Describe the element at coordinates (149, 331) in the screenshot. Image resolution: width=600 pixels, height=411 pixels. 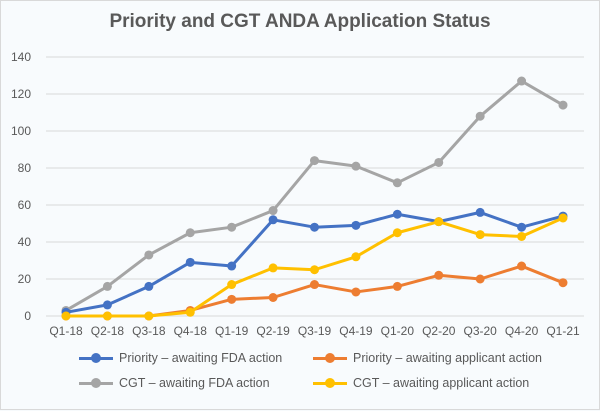
I see `x-tick-label: Q3-18` at that location.